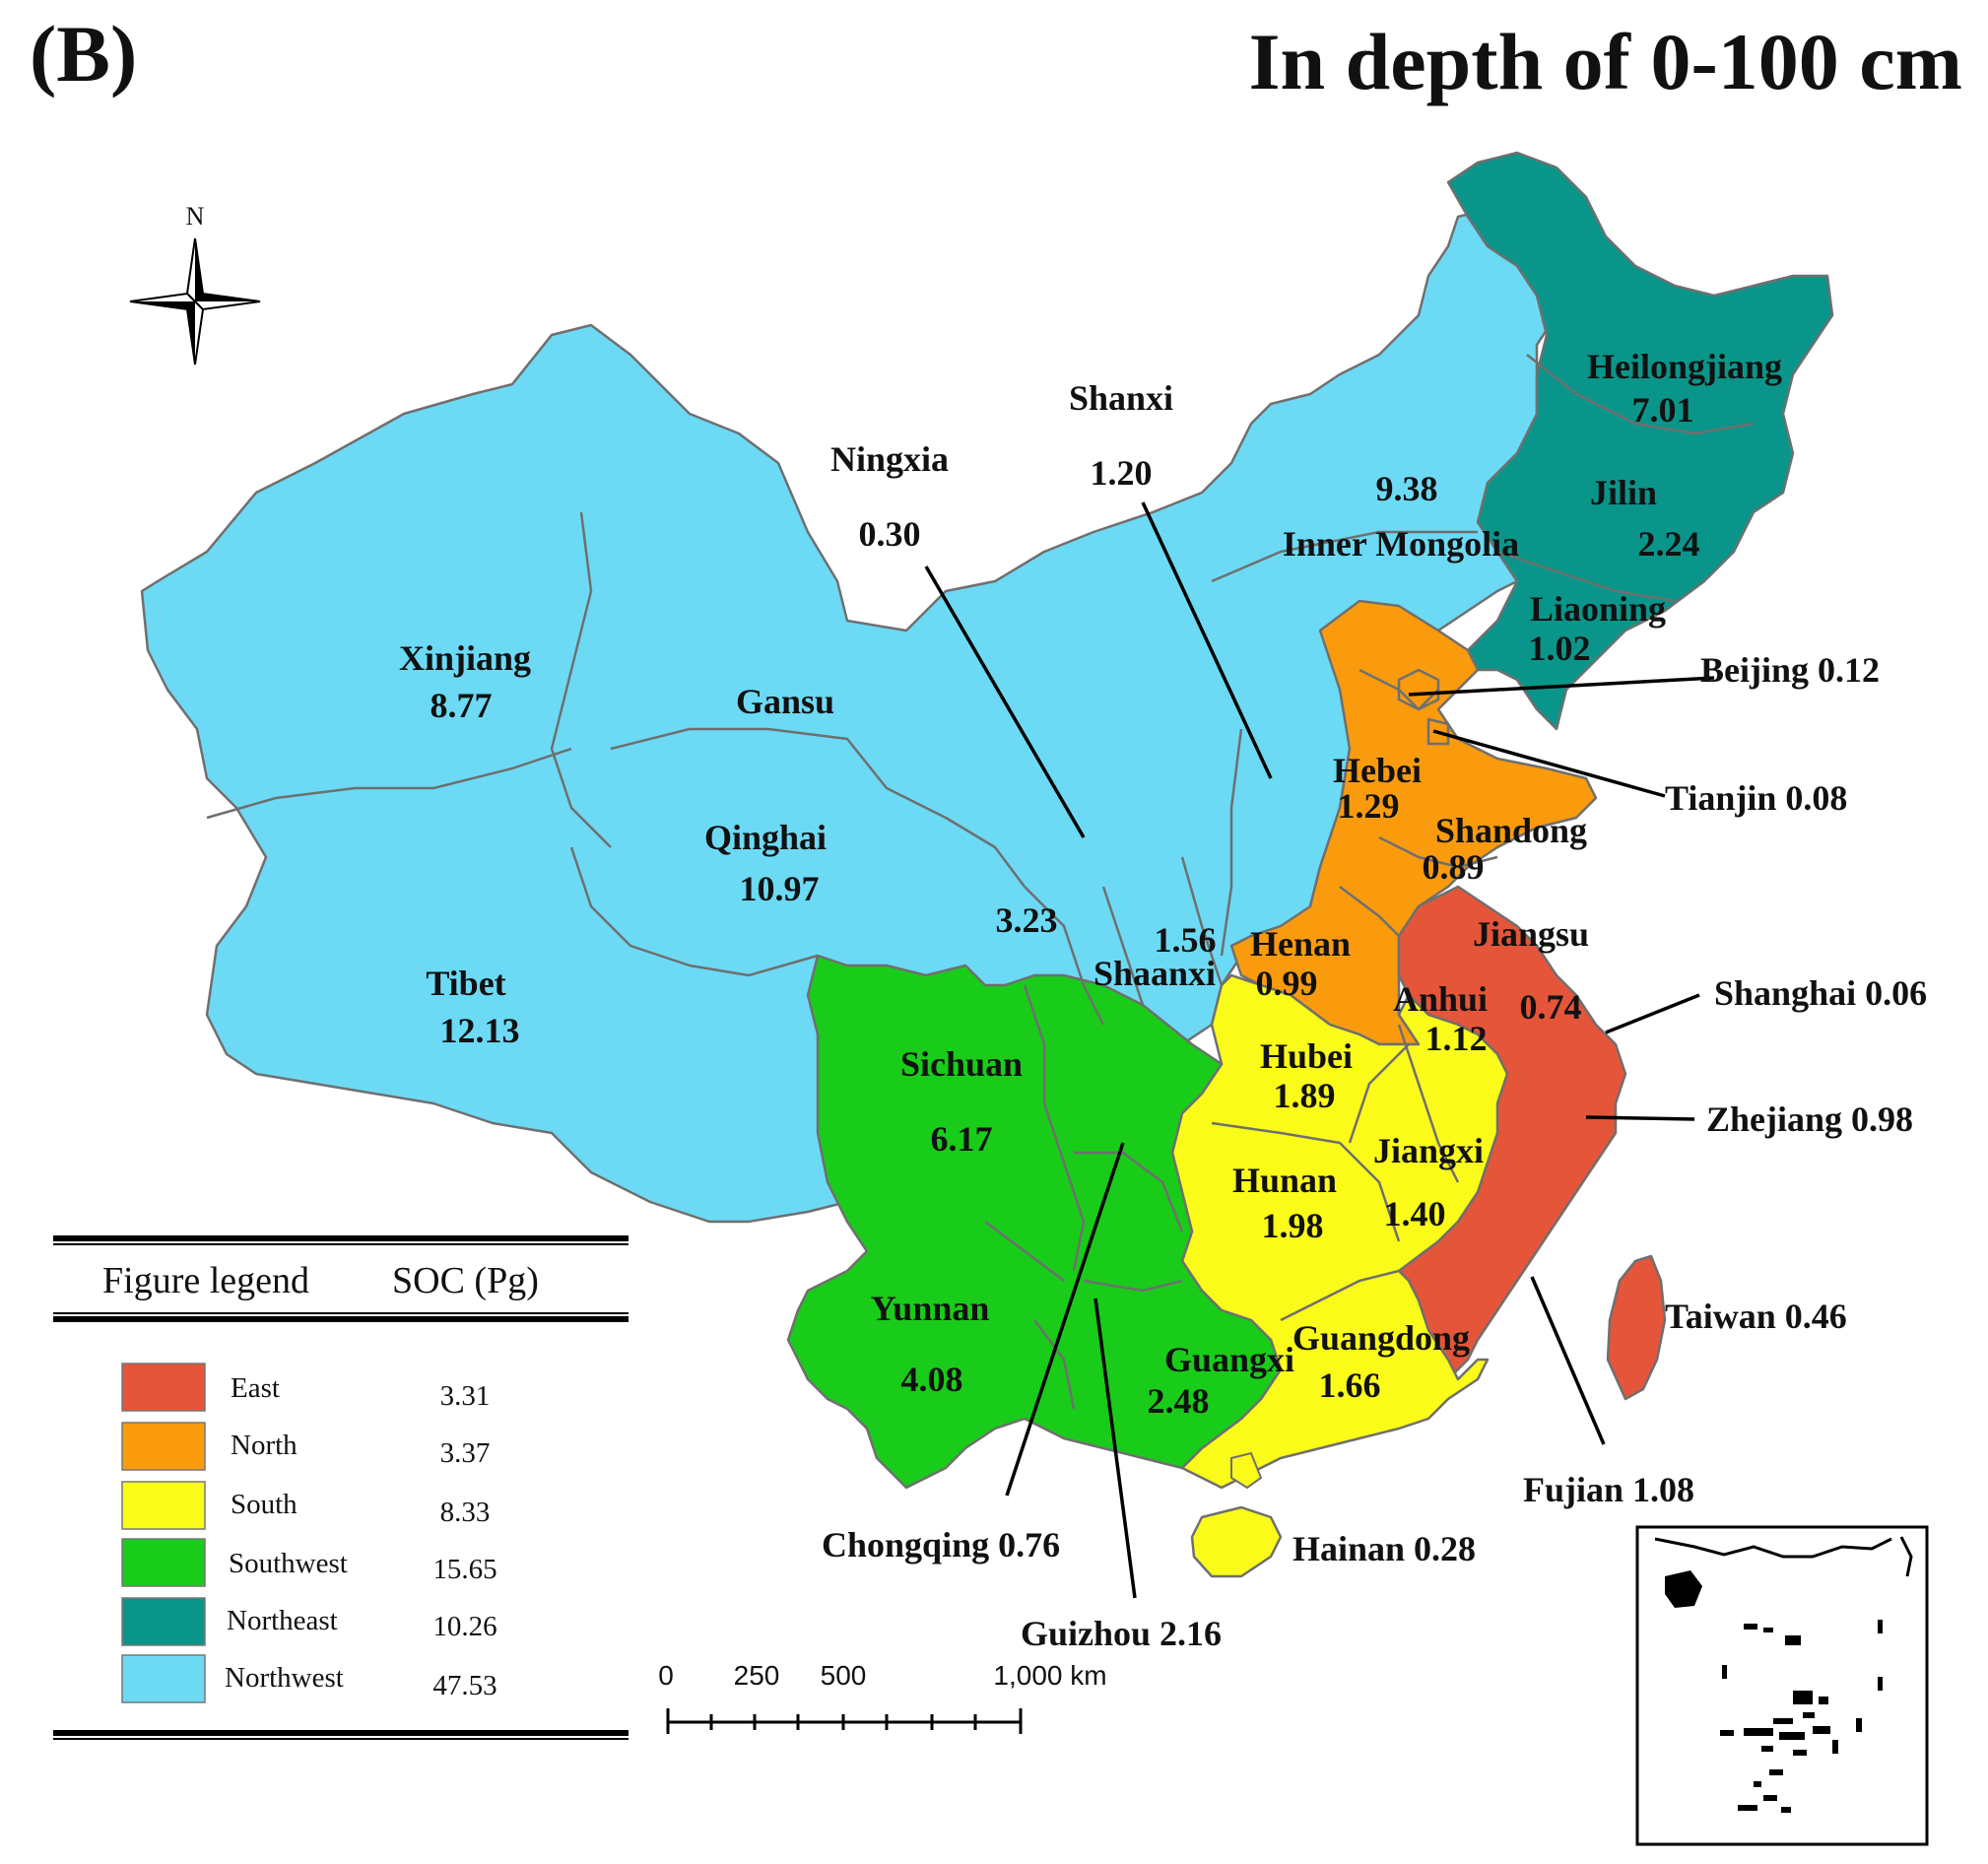 This screenshot has width=1988, height=1864. What do you see at coordinates (163, 1678) in the screenshot?
I see `legend-swatch-northwest` at bounding box center [163, 1678].